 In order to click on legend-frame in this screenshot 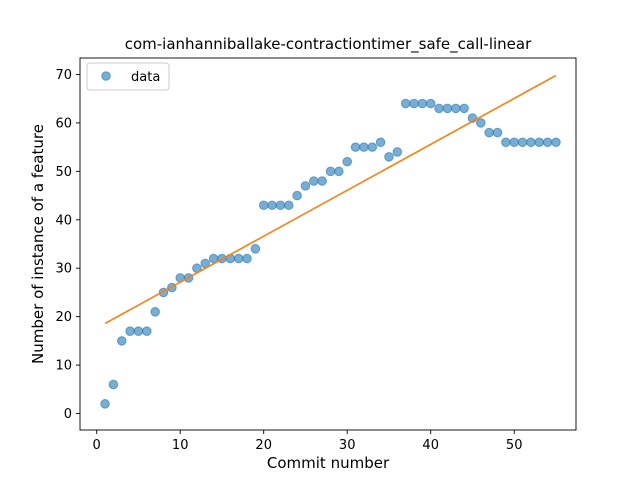, I will do `click(128, 76)`.